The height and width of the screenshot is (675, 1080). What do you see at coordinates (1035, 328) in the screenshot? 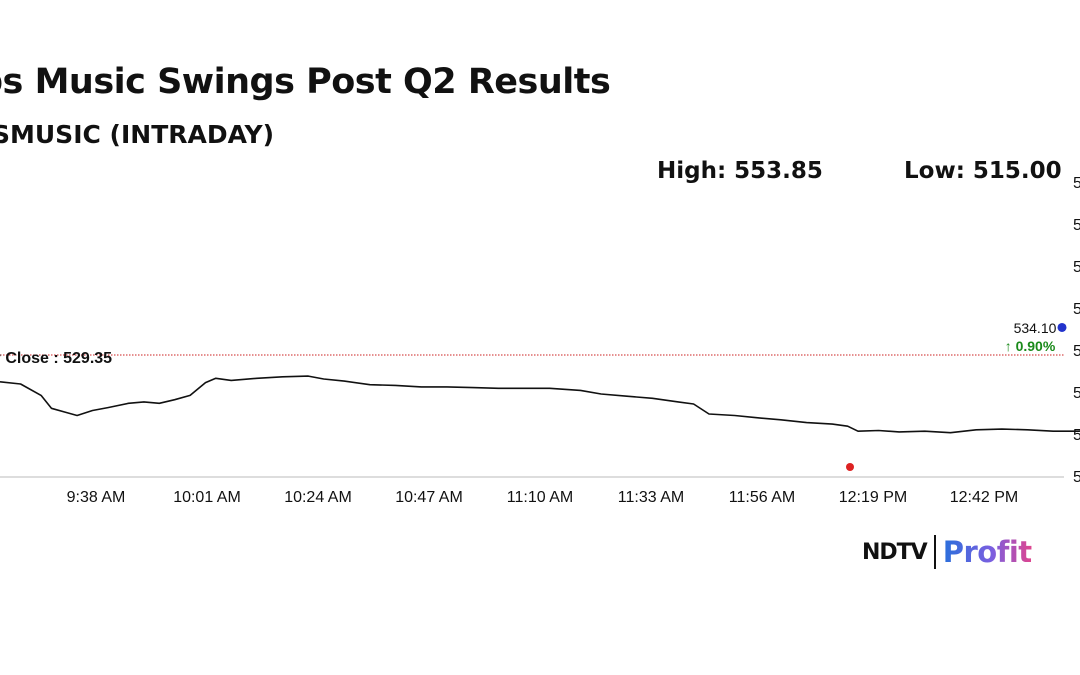
I see `last-price-label: 534.10` at bounding box center [1035, 328].